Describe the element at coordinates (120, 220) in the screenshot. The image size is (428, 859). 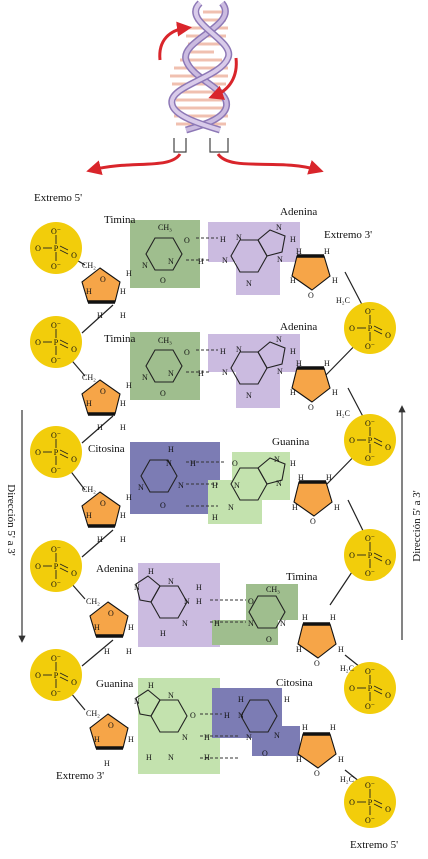
I see `base-label-timina-1: Timina` at that location.